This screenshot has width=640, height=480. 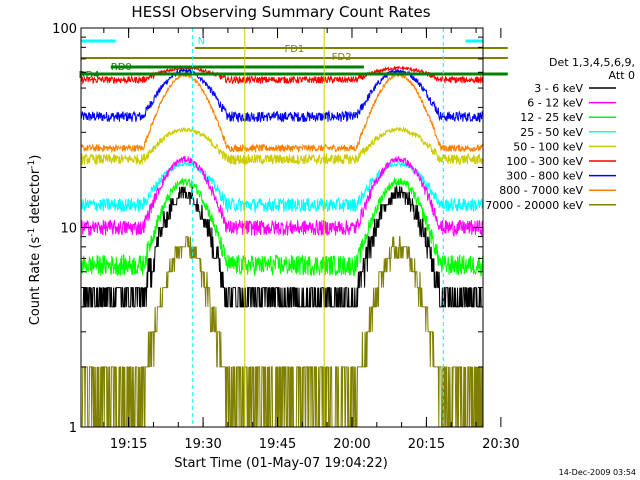 I want to click on flag-label: FD1, so click(x=294, y=49).